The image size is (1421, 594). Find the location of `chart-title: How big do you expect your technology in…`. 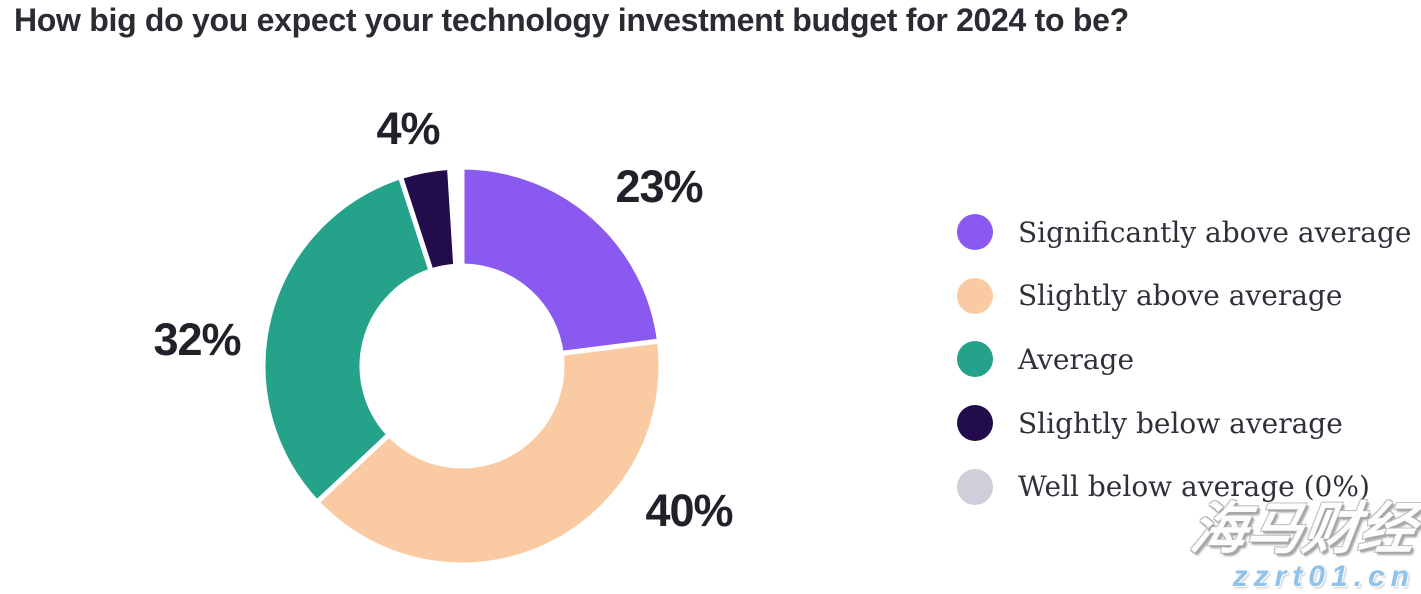

chart-title: How big do you expect your technology in… is located at coordinates (571, 20).